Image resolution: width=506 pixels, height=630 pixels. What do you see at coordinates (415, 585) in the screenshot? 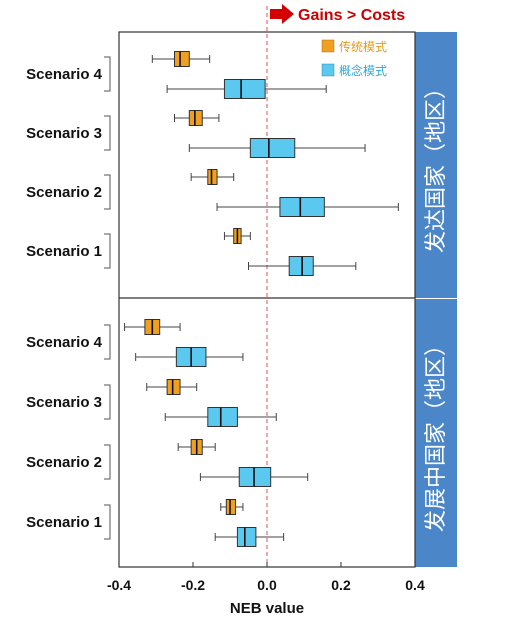
I see `x-tick-label: 0.4` at bounding box center [415, 585].